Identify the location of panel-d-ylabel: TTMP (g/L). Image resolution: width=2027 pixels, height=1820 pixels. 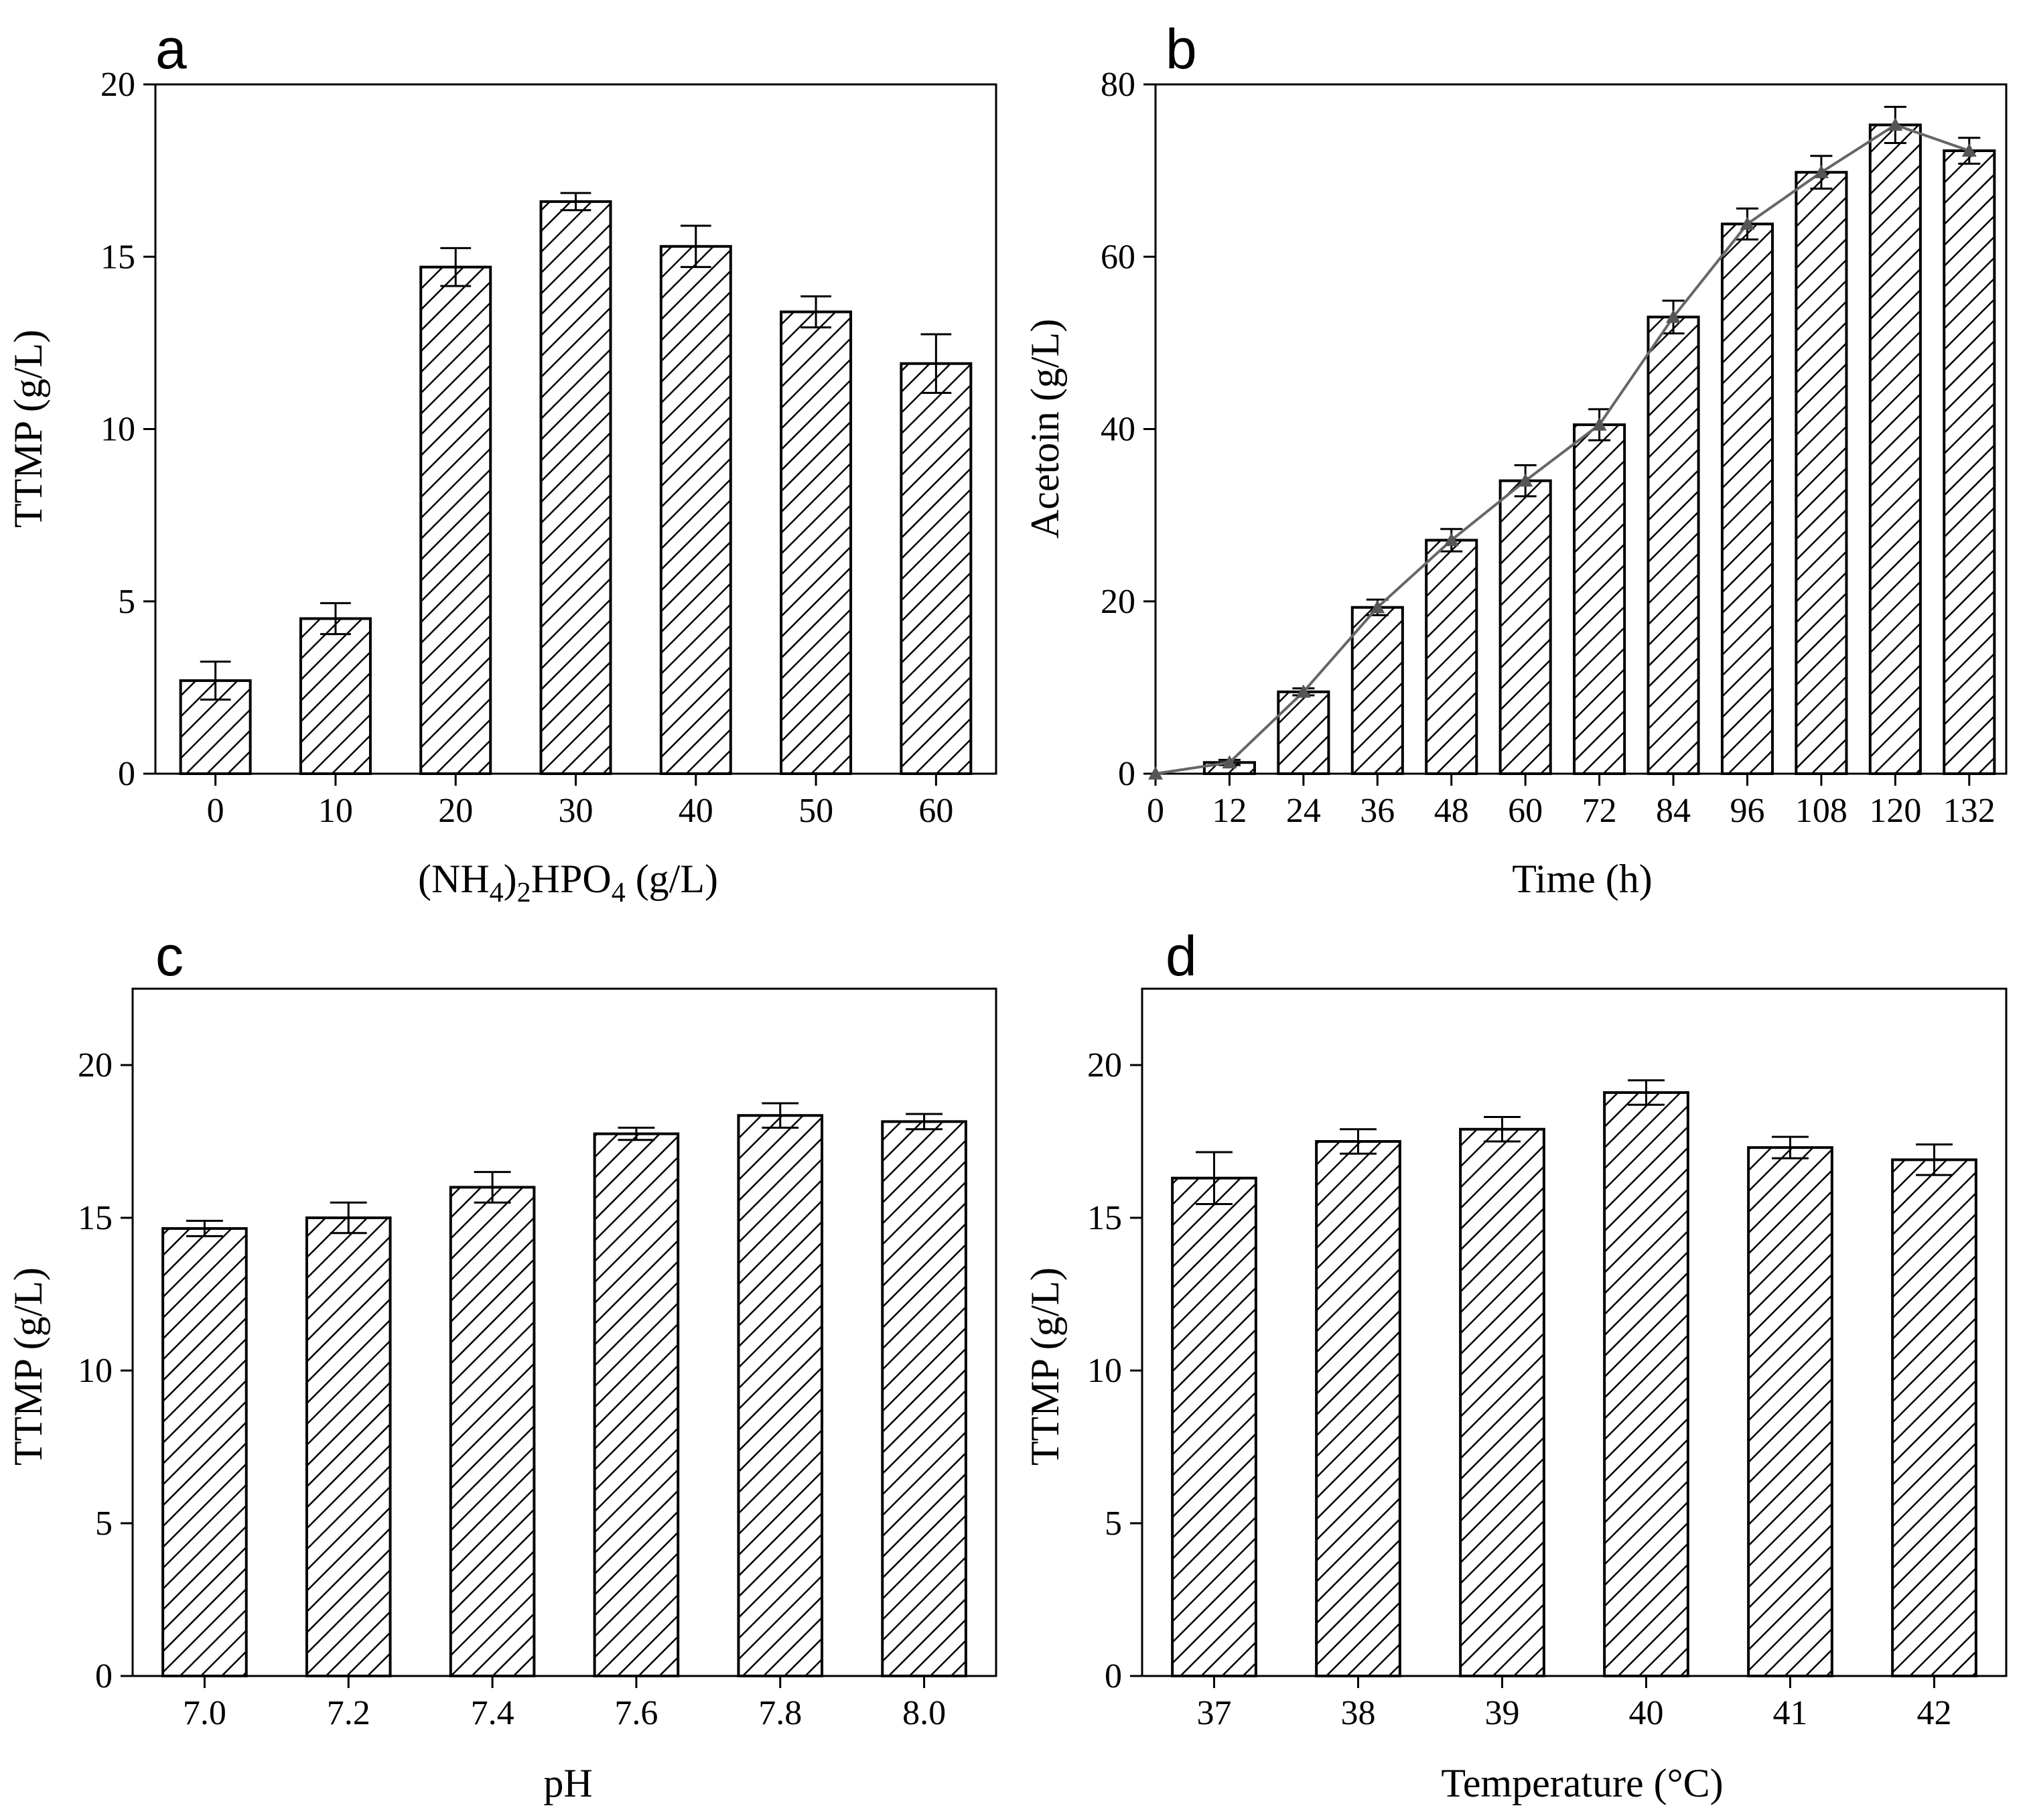
(1045, 1366).